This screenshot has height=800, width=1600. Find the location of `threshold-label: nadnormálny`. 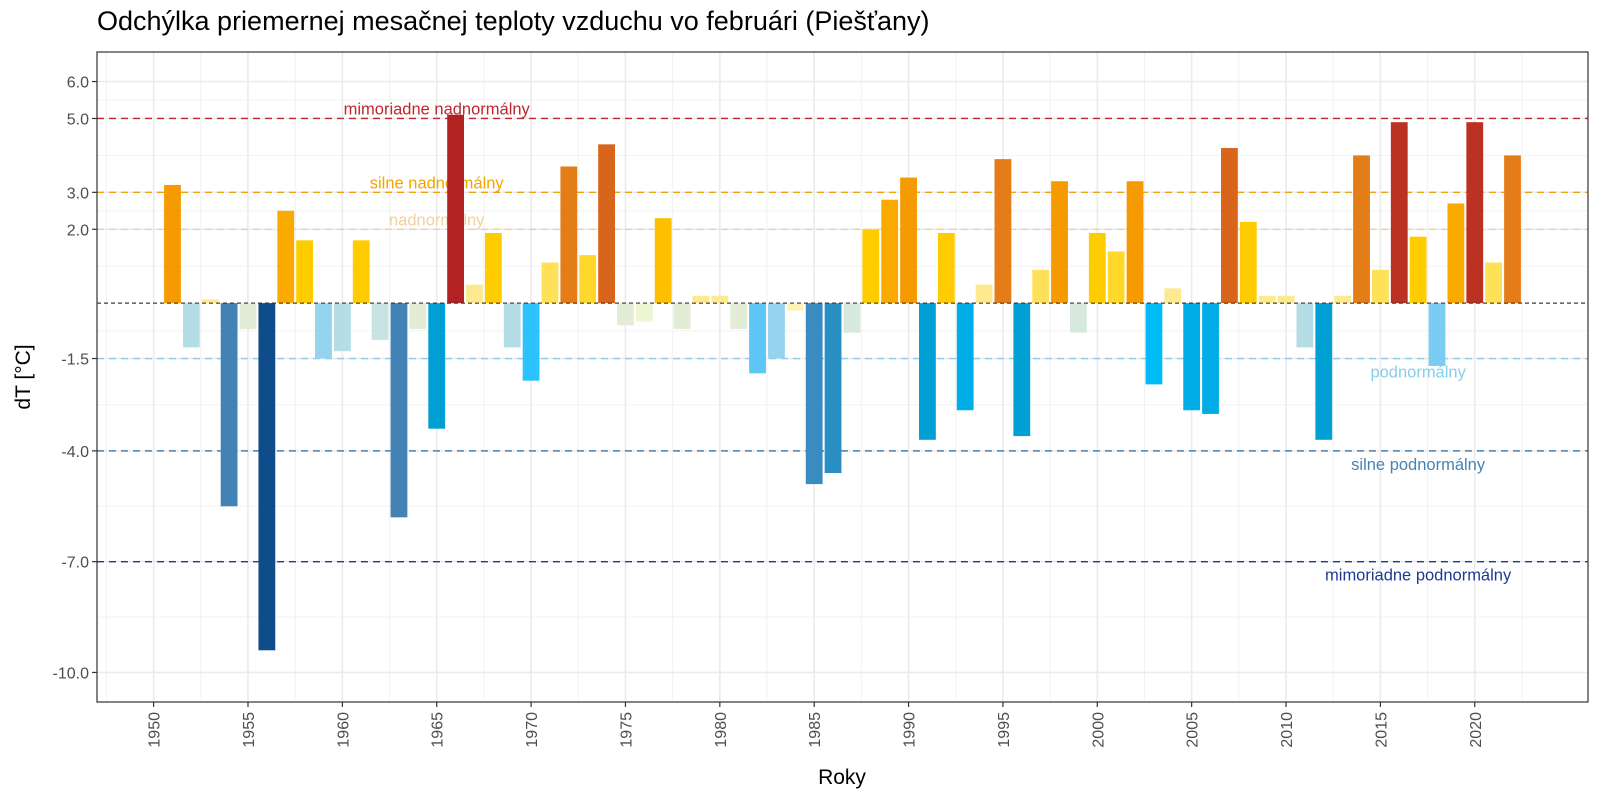

threshold-label: nadnormálny is located at coordinates (437, 220).